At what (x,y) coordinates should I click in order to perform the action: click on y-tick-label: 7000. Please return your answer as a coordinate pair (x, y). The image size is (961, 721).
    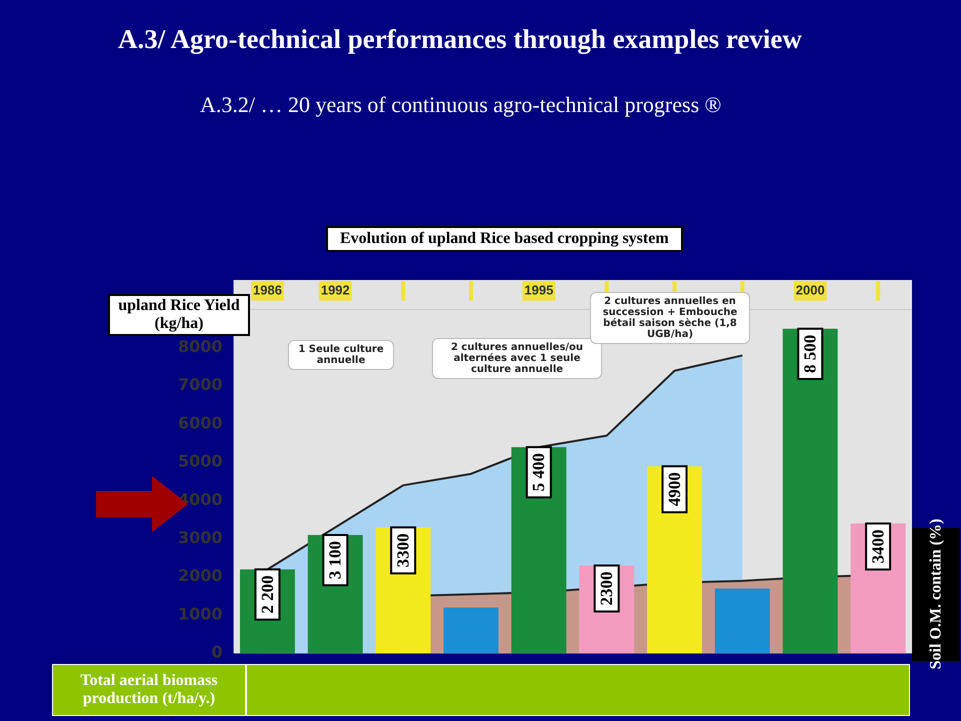
    Looking at the image, I should click on (200, 384).